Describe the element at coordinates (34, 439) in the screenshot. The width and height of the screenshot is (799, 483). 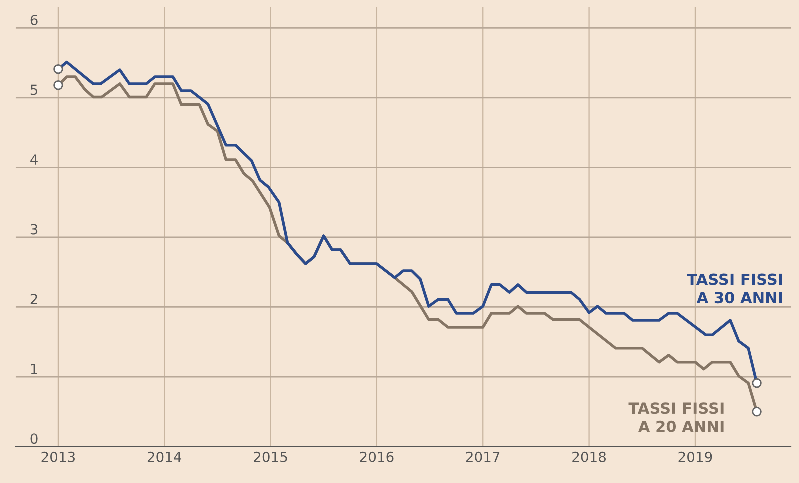
I see `y-tick-label: 0` at that location.